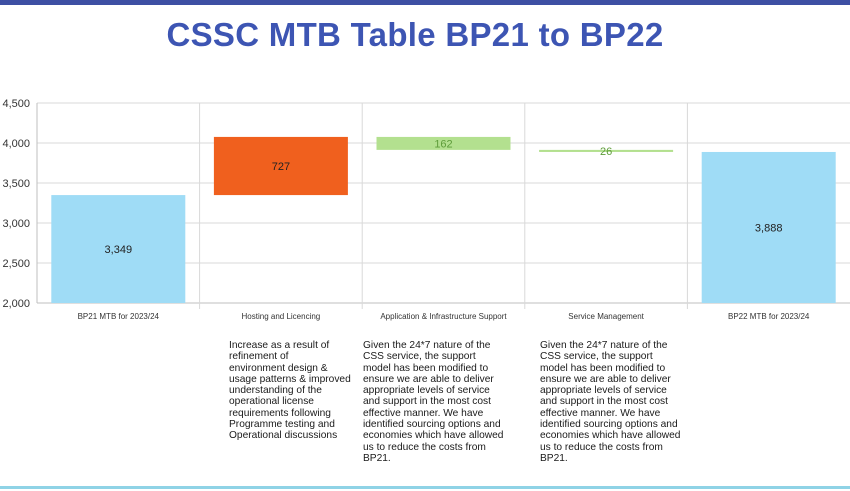  Describe the element at coordinates (769, 316) in the screenshot. I see `x-category-label: BP22 MTB for 2023/24` at that location.